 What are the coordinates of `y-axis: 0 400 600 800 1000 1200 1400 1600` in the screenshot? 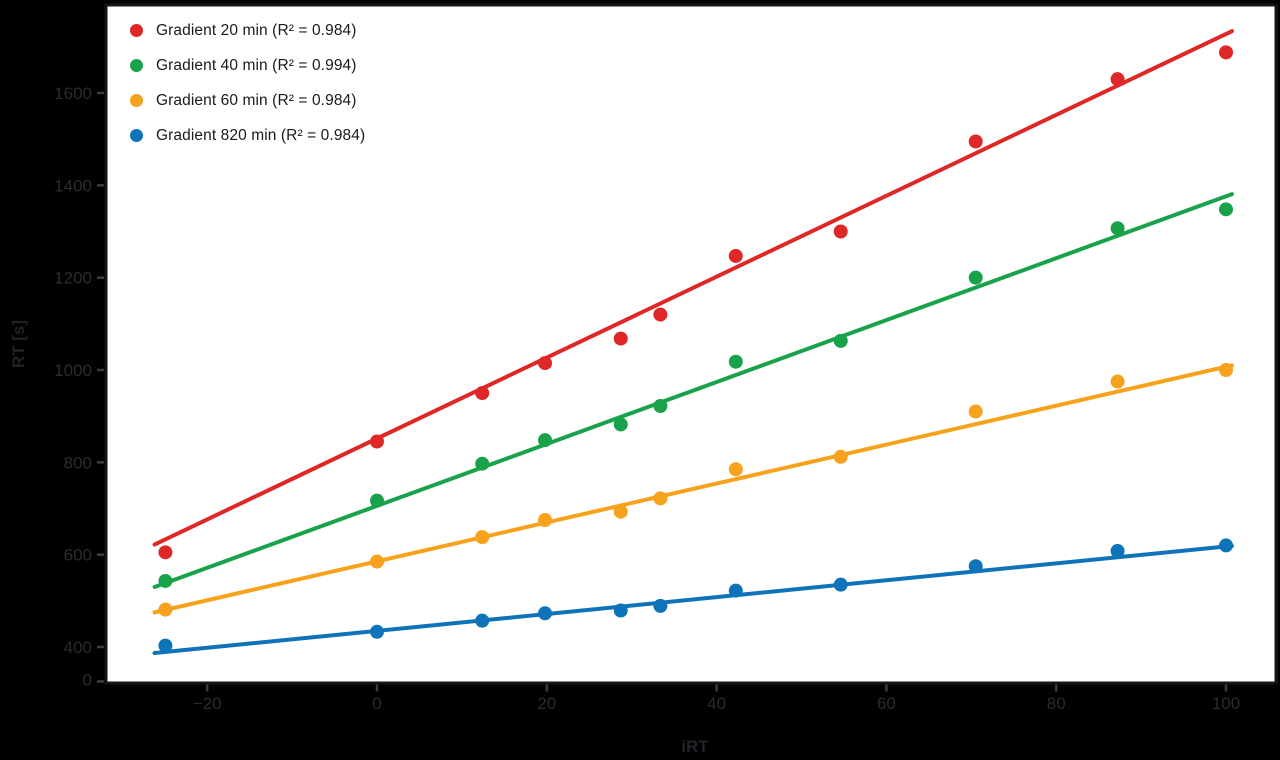 It's located at (79, 387).